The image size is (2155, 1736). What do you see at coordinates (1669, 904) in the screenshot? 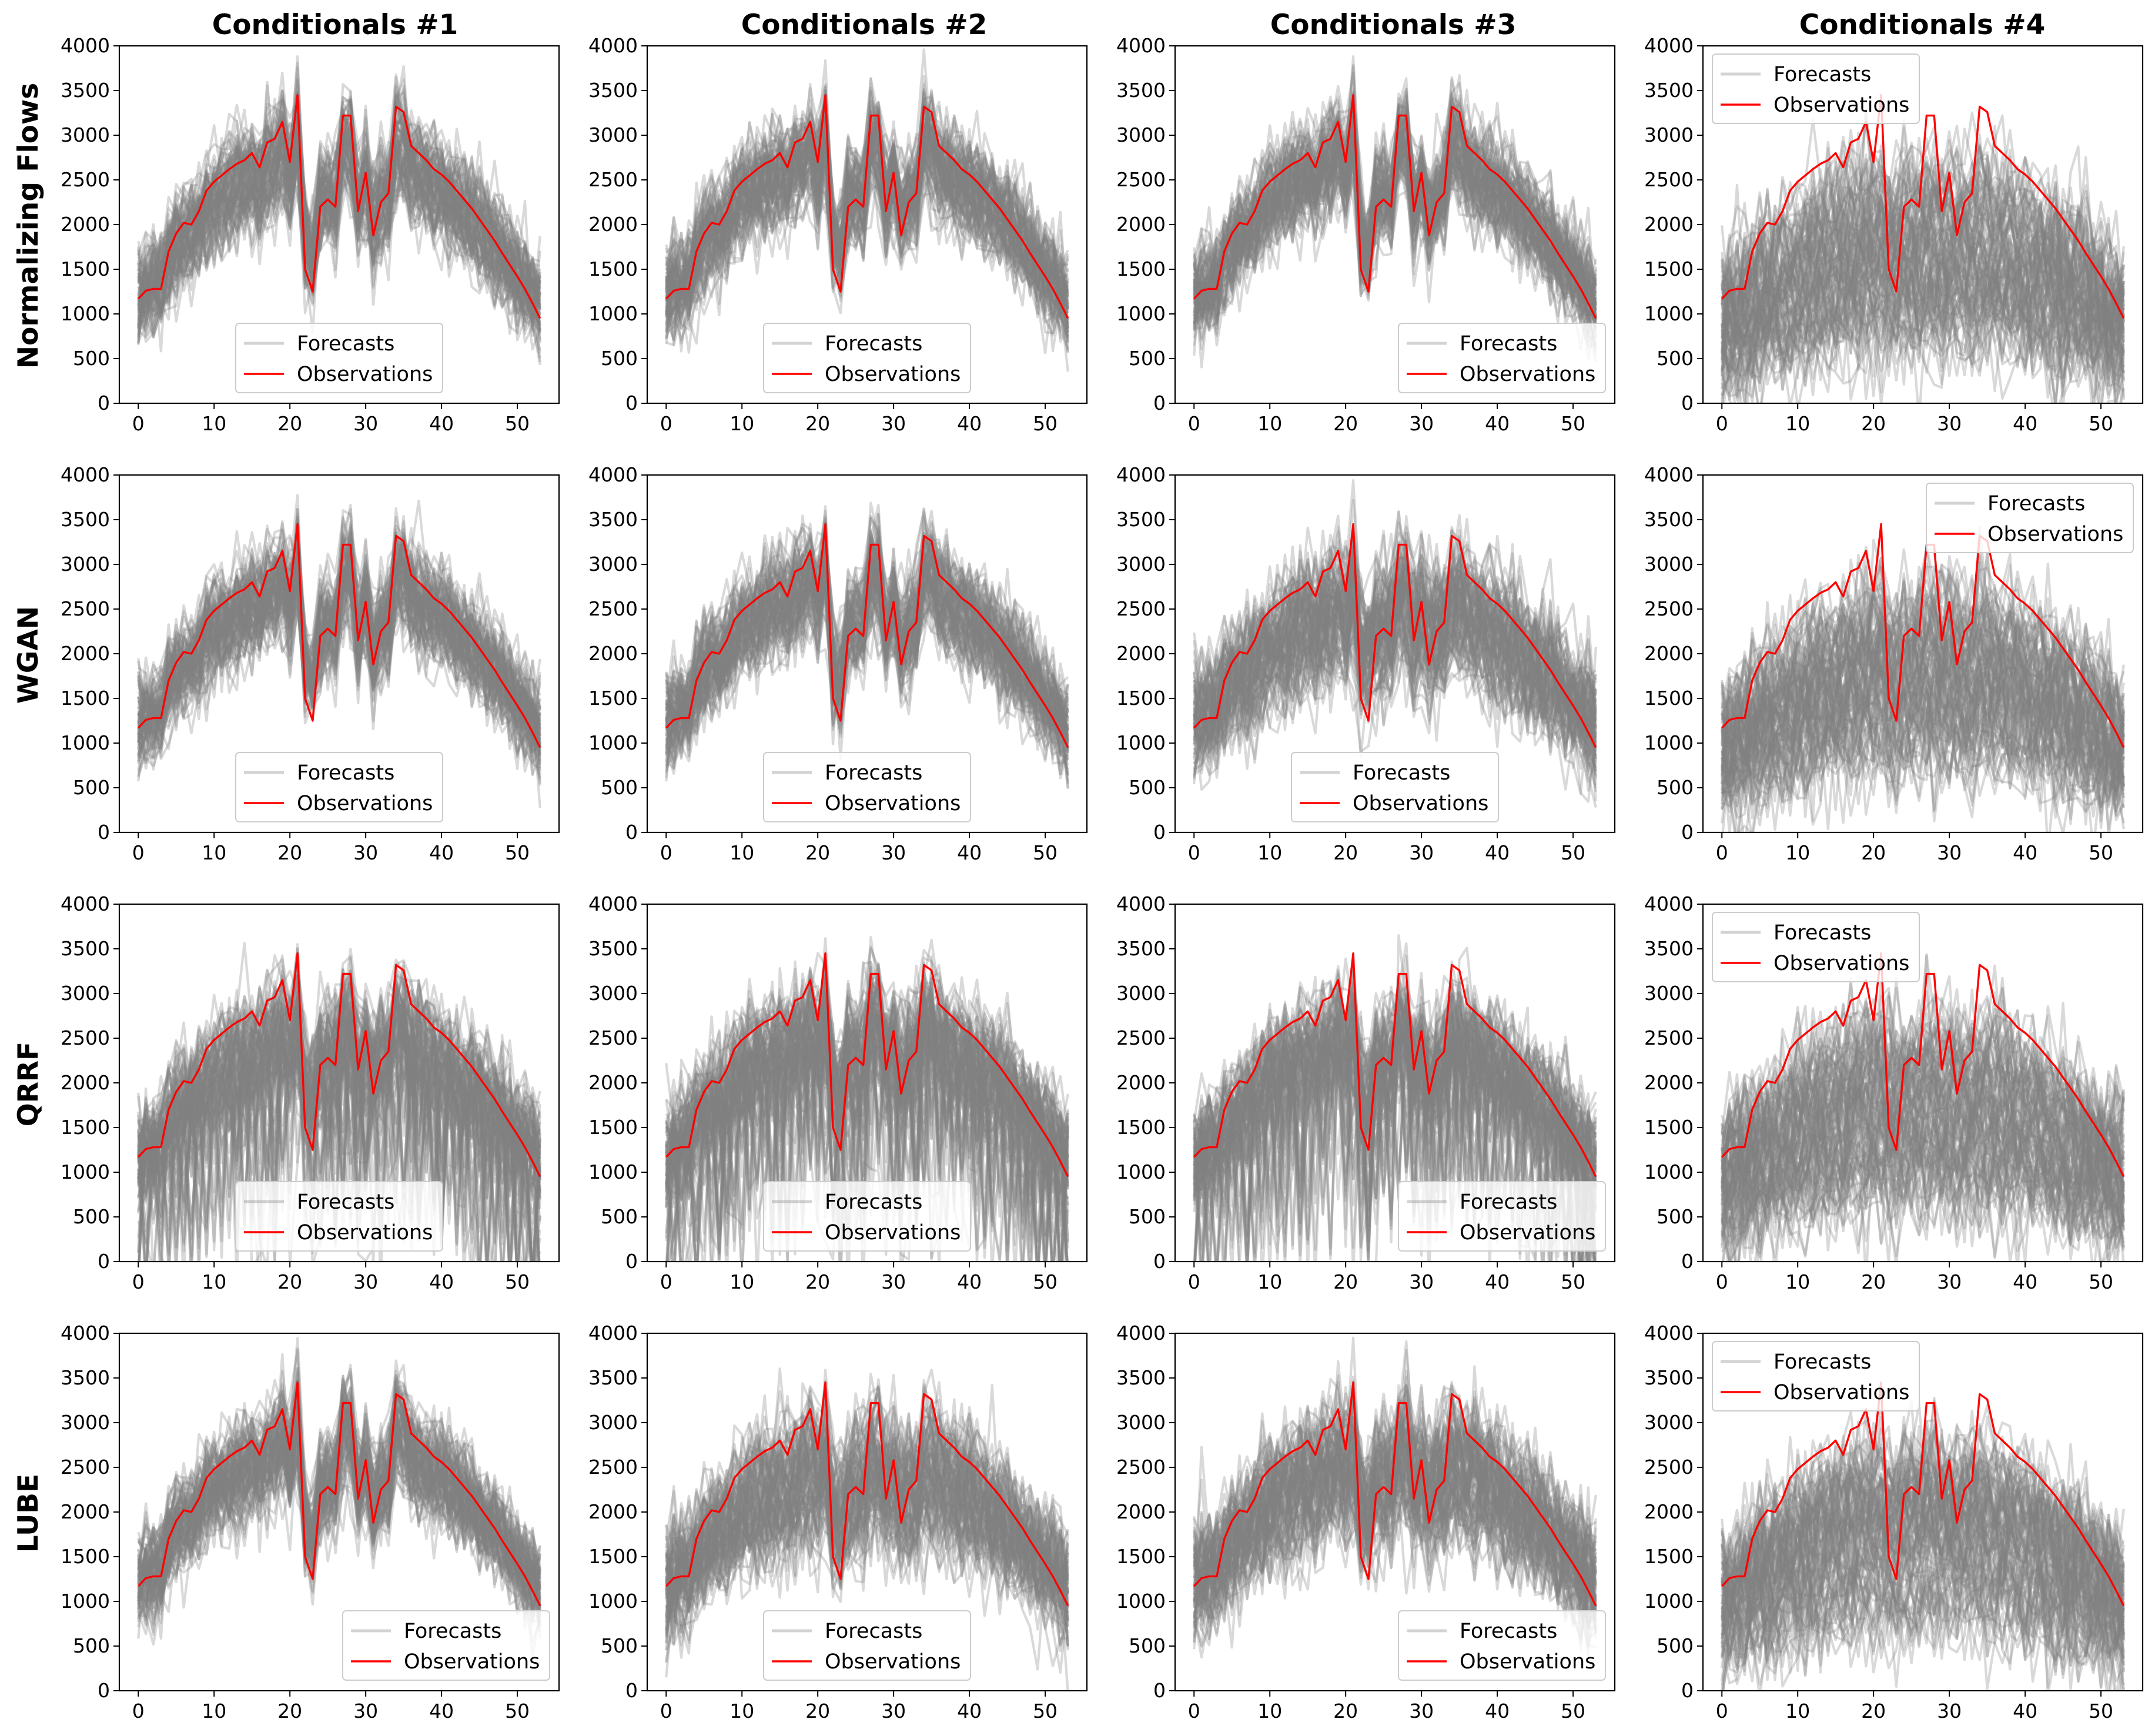
I see `y-tick-label: 4000` at bounding box center [1669, 904].